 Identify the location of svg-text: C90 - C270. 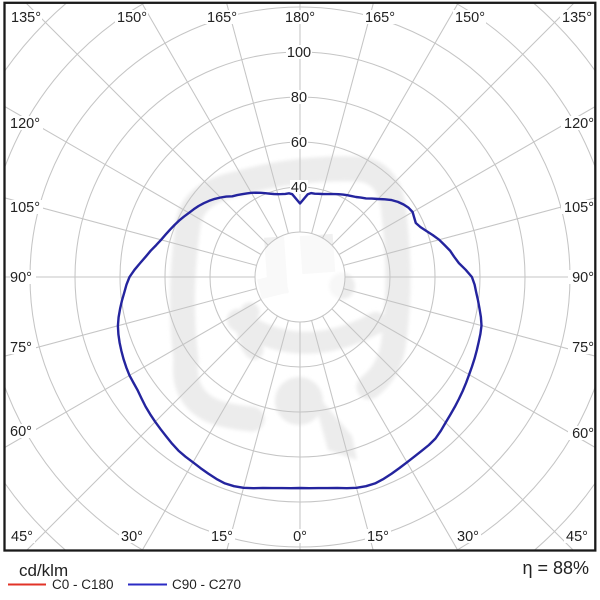
(206, 584).